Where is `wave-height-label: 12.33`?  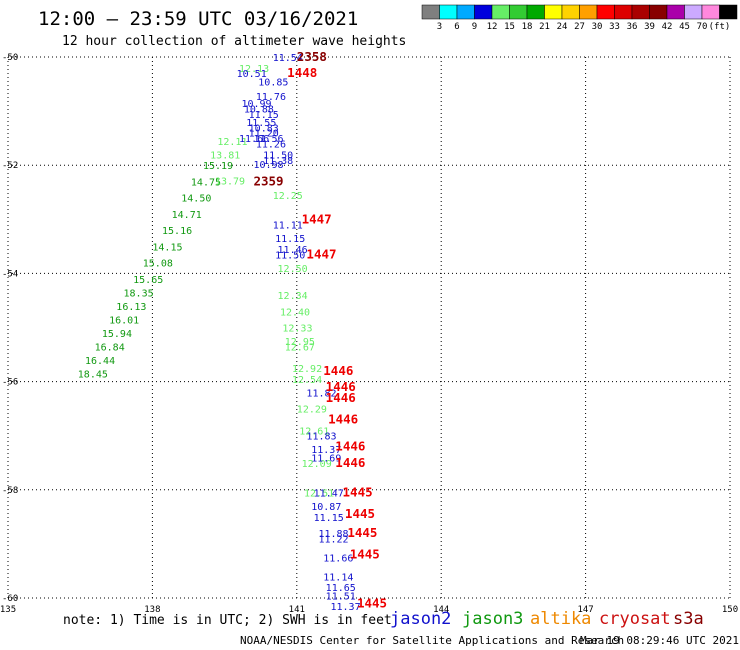
wave-height-label: 12.33 is located at coordinates (297, 329).